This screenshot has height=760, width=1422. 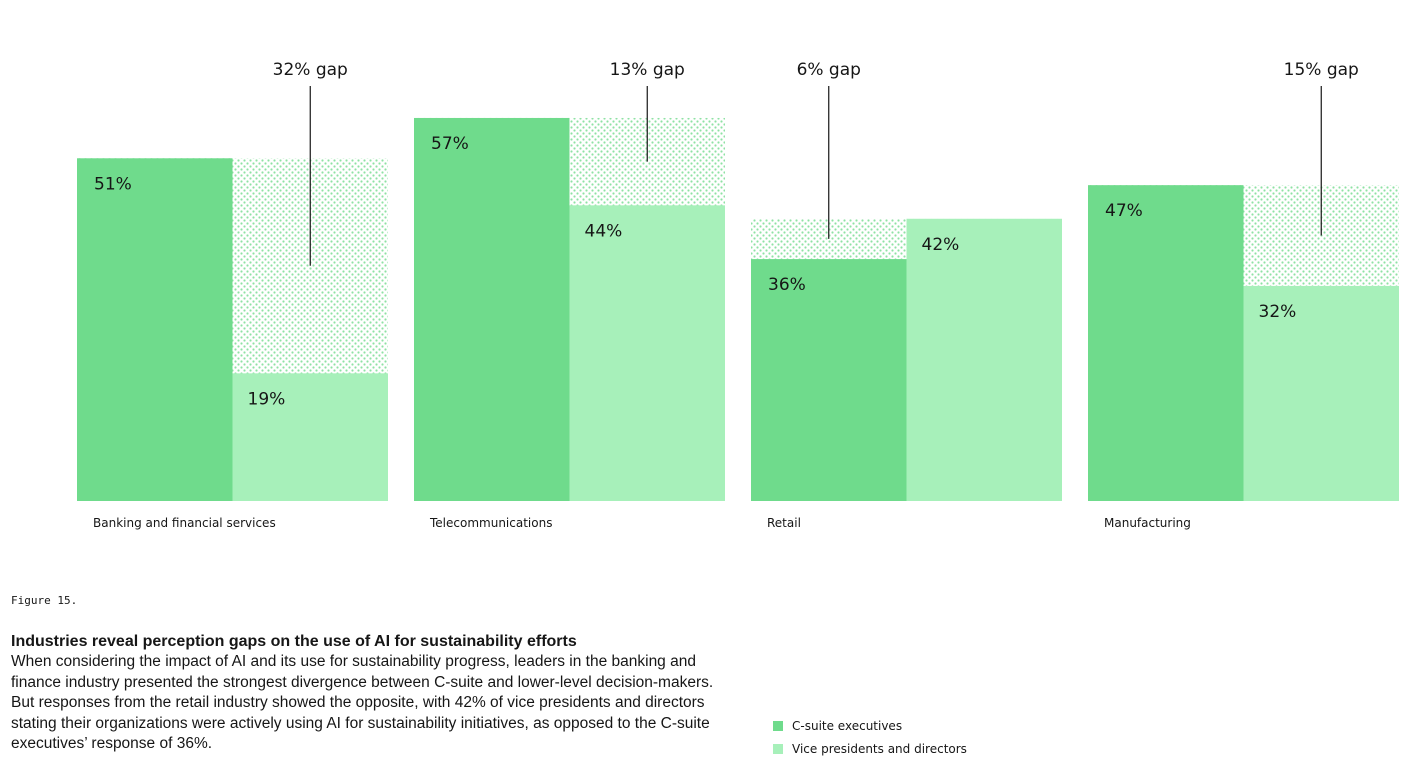 I want to click on value-label-vp-1: 44%, so click(x=604, y=231).